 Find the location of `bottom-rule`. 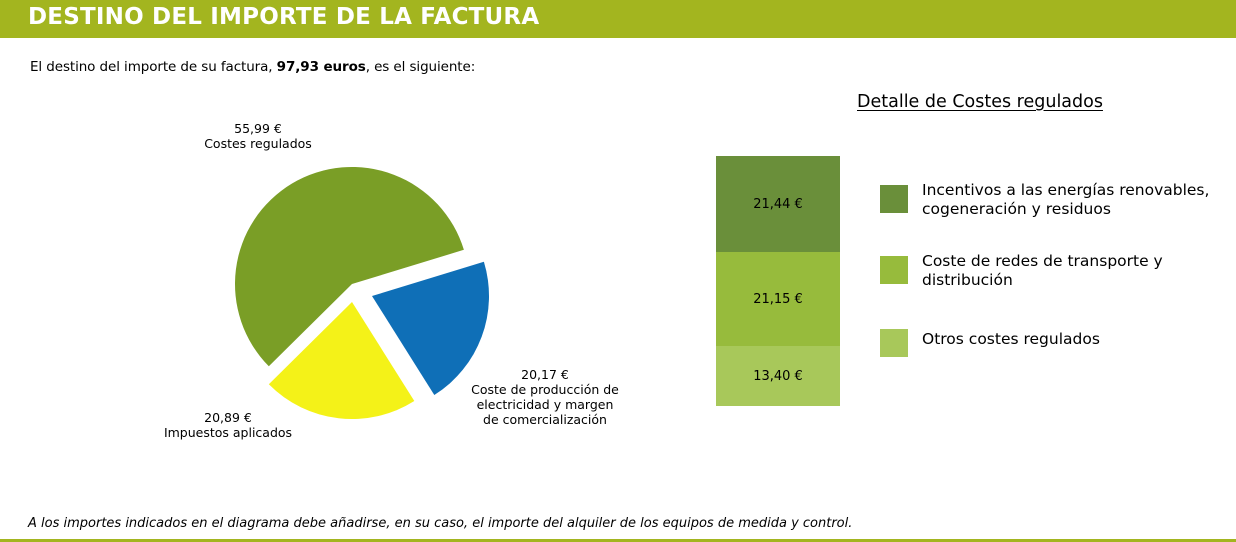

bottom-rule is located at coordinates (618, 540).